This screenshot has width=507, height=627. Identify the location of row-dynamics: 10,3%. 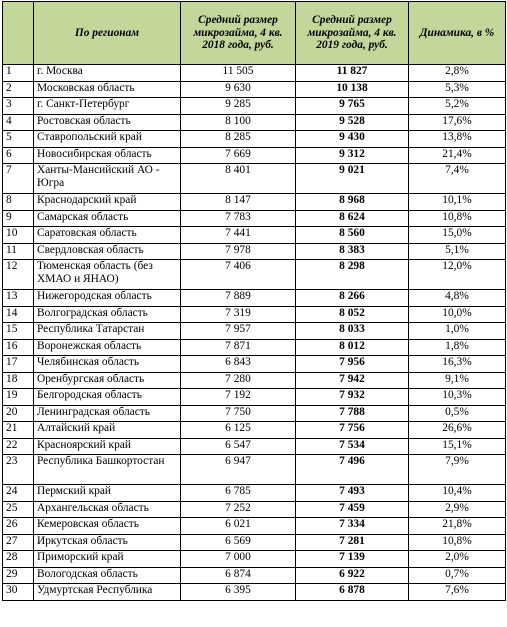
(457, 397).